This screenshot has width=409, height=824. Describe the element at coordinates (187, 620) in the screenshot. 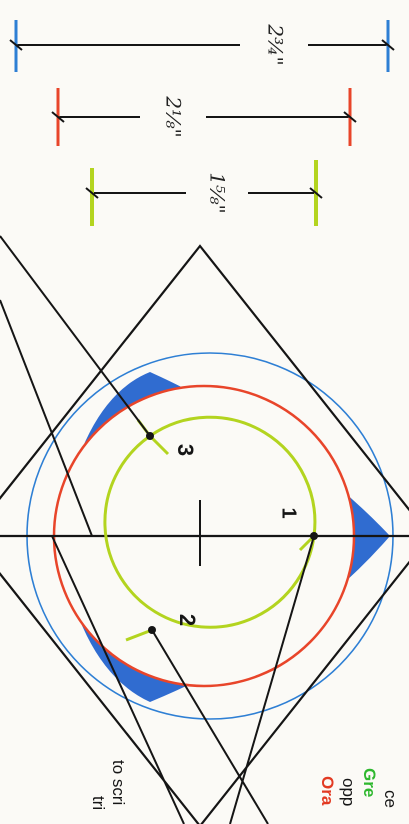

I see `label-2: 2` at that location.